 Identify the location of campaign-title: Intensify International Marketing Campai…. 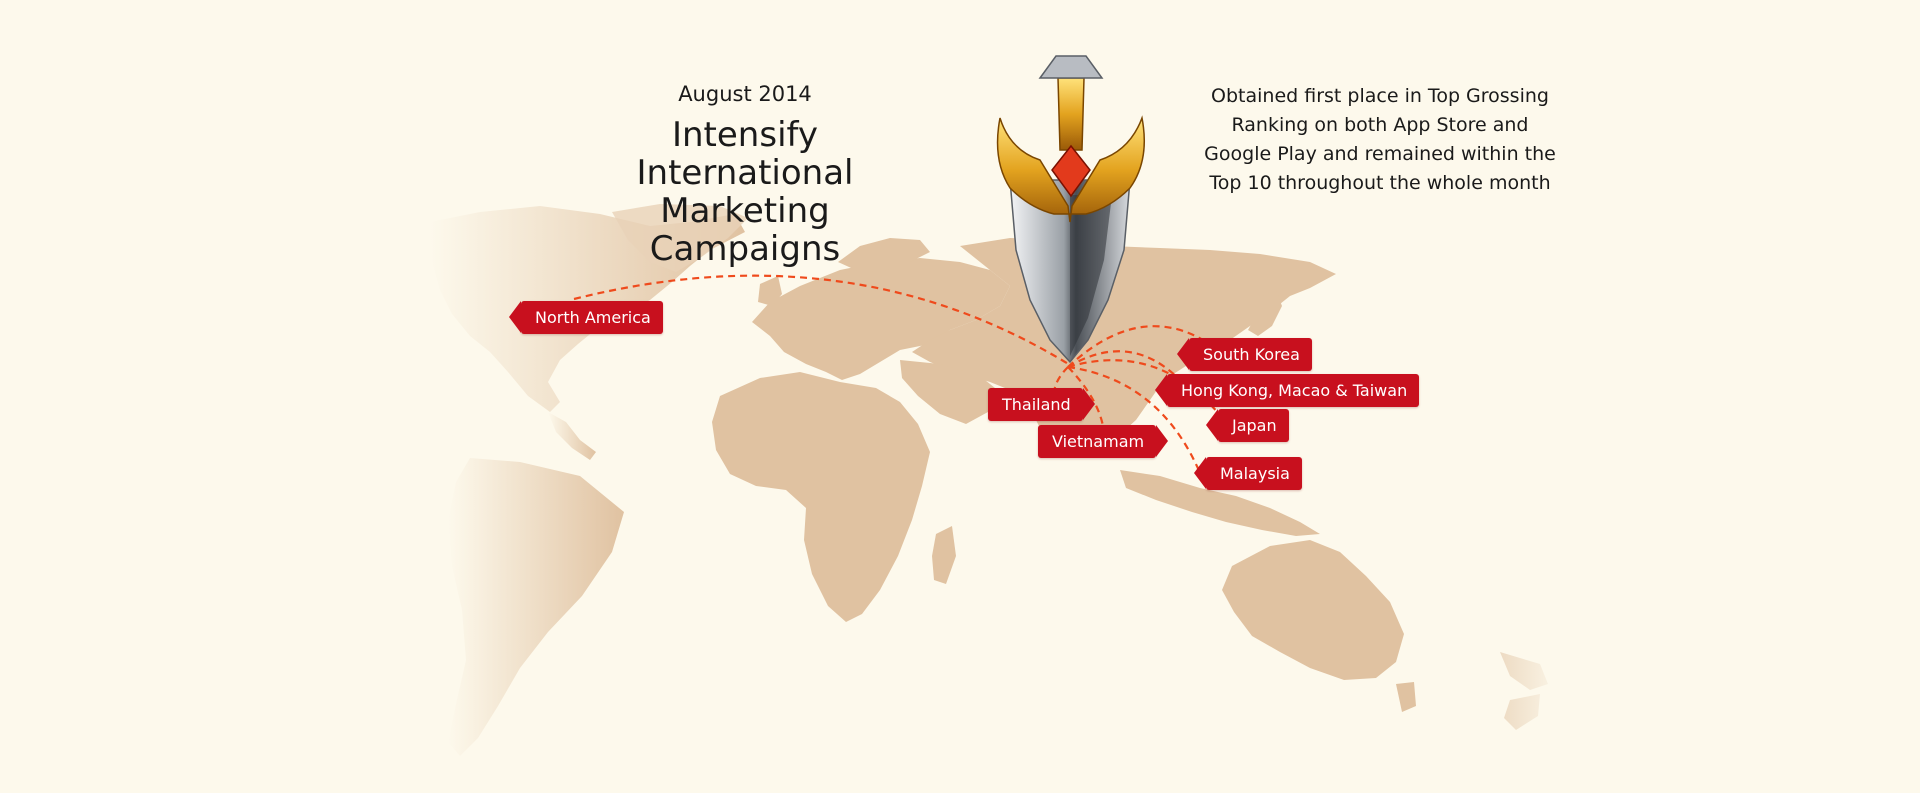
(745, 192).